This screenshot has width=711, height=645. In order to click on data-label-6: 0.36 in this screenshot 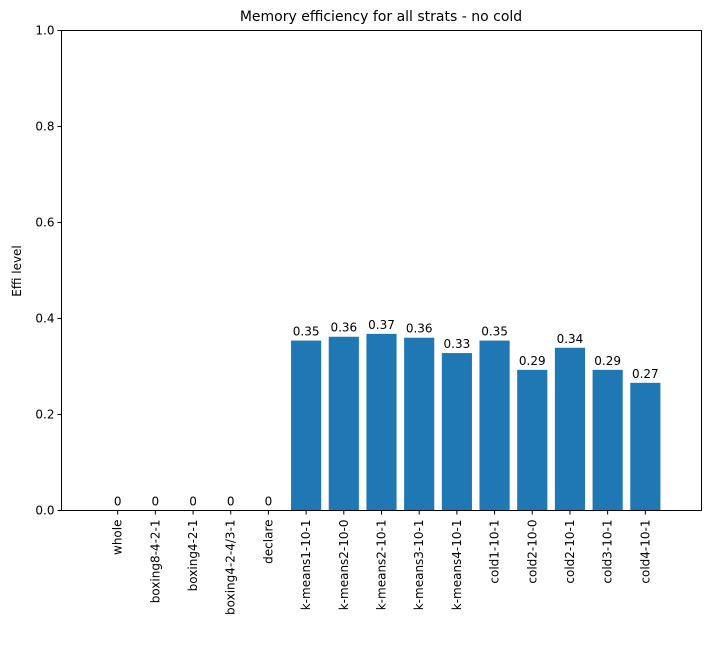, I will do `click(343, 328)`.